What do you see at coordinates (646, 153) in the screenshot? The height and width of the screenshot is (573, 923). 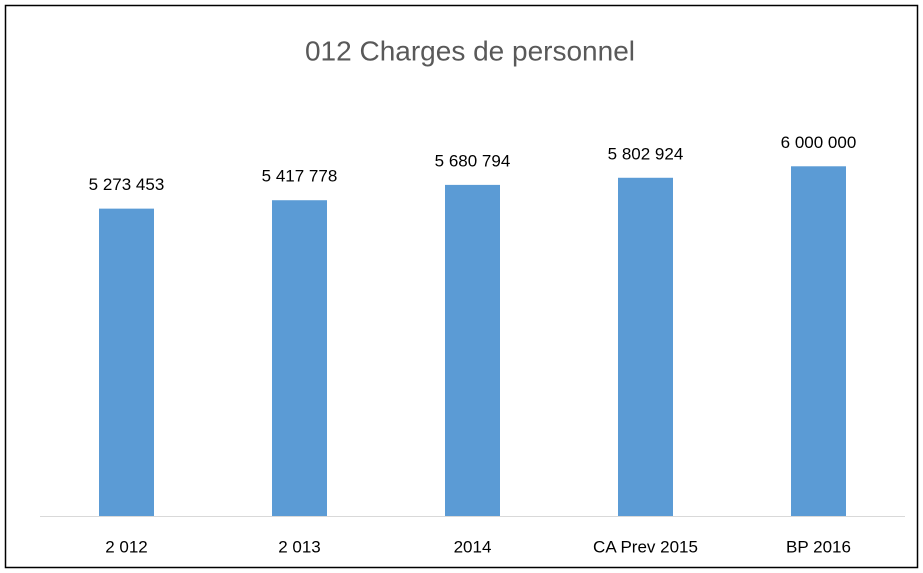 I see `data-label: 5 802 924` at bounding box center [646, 153].